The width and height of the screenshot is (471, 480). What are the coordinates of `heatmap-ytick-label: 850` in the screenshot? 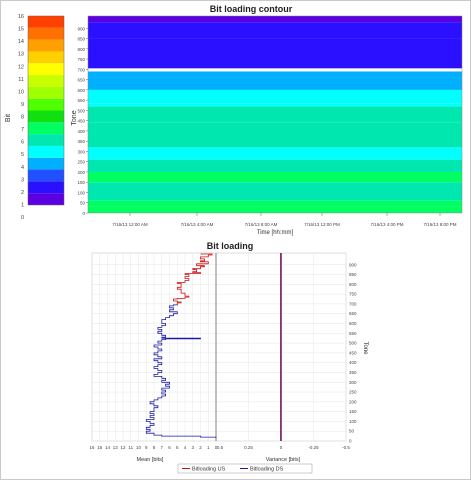 It's located at (81, 39).